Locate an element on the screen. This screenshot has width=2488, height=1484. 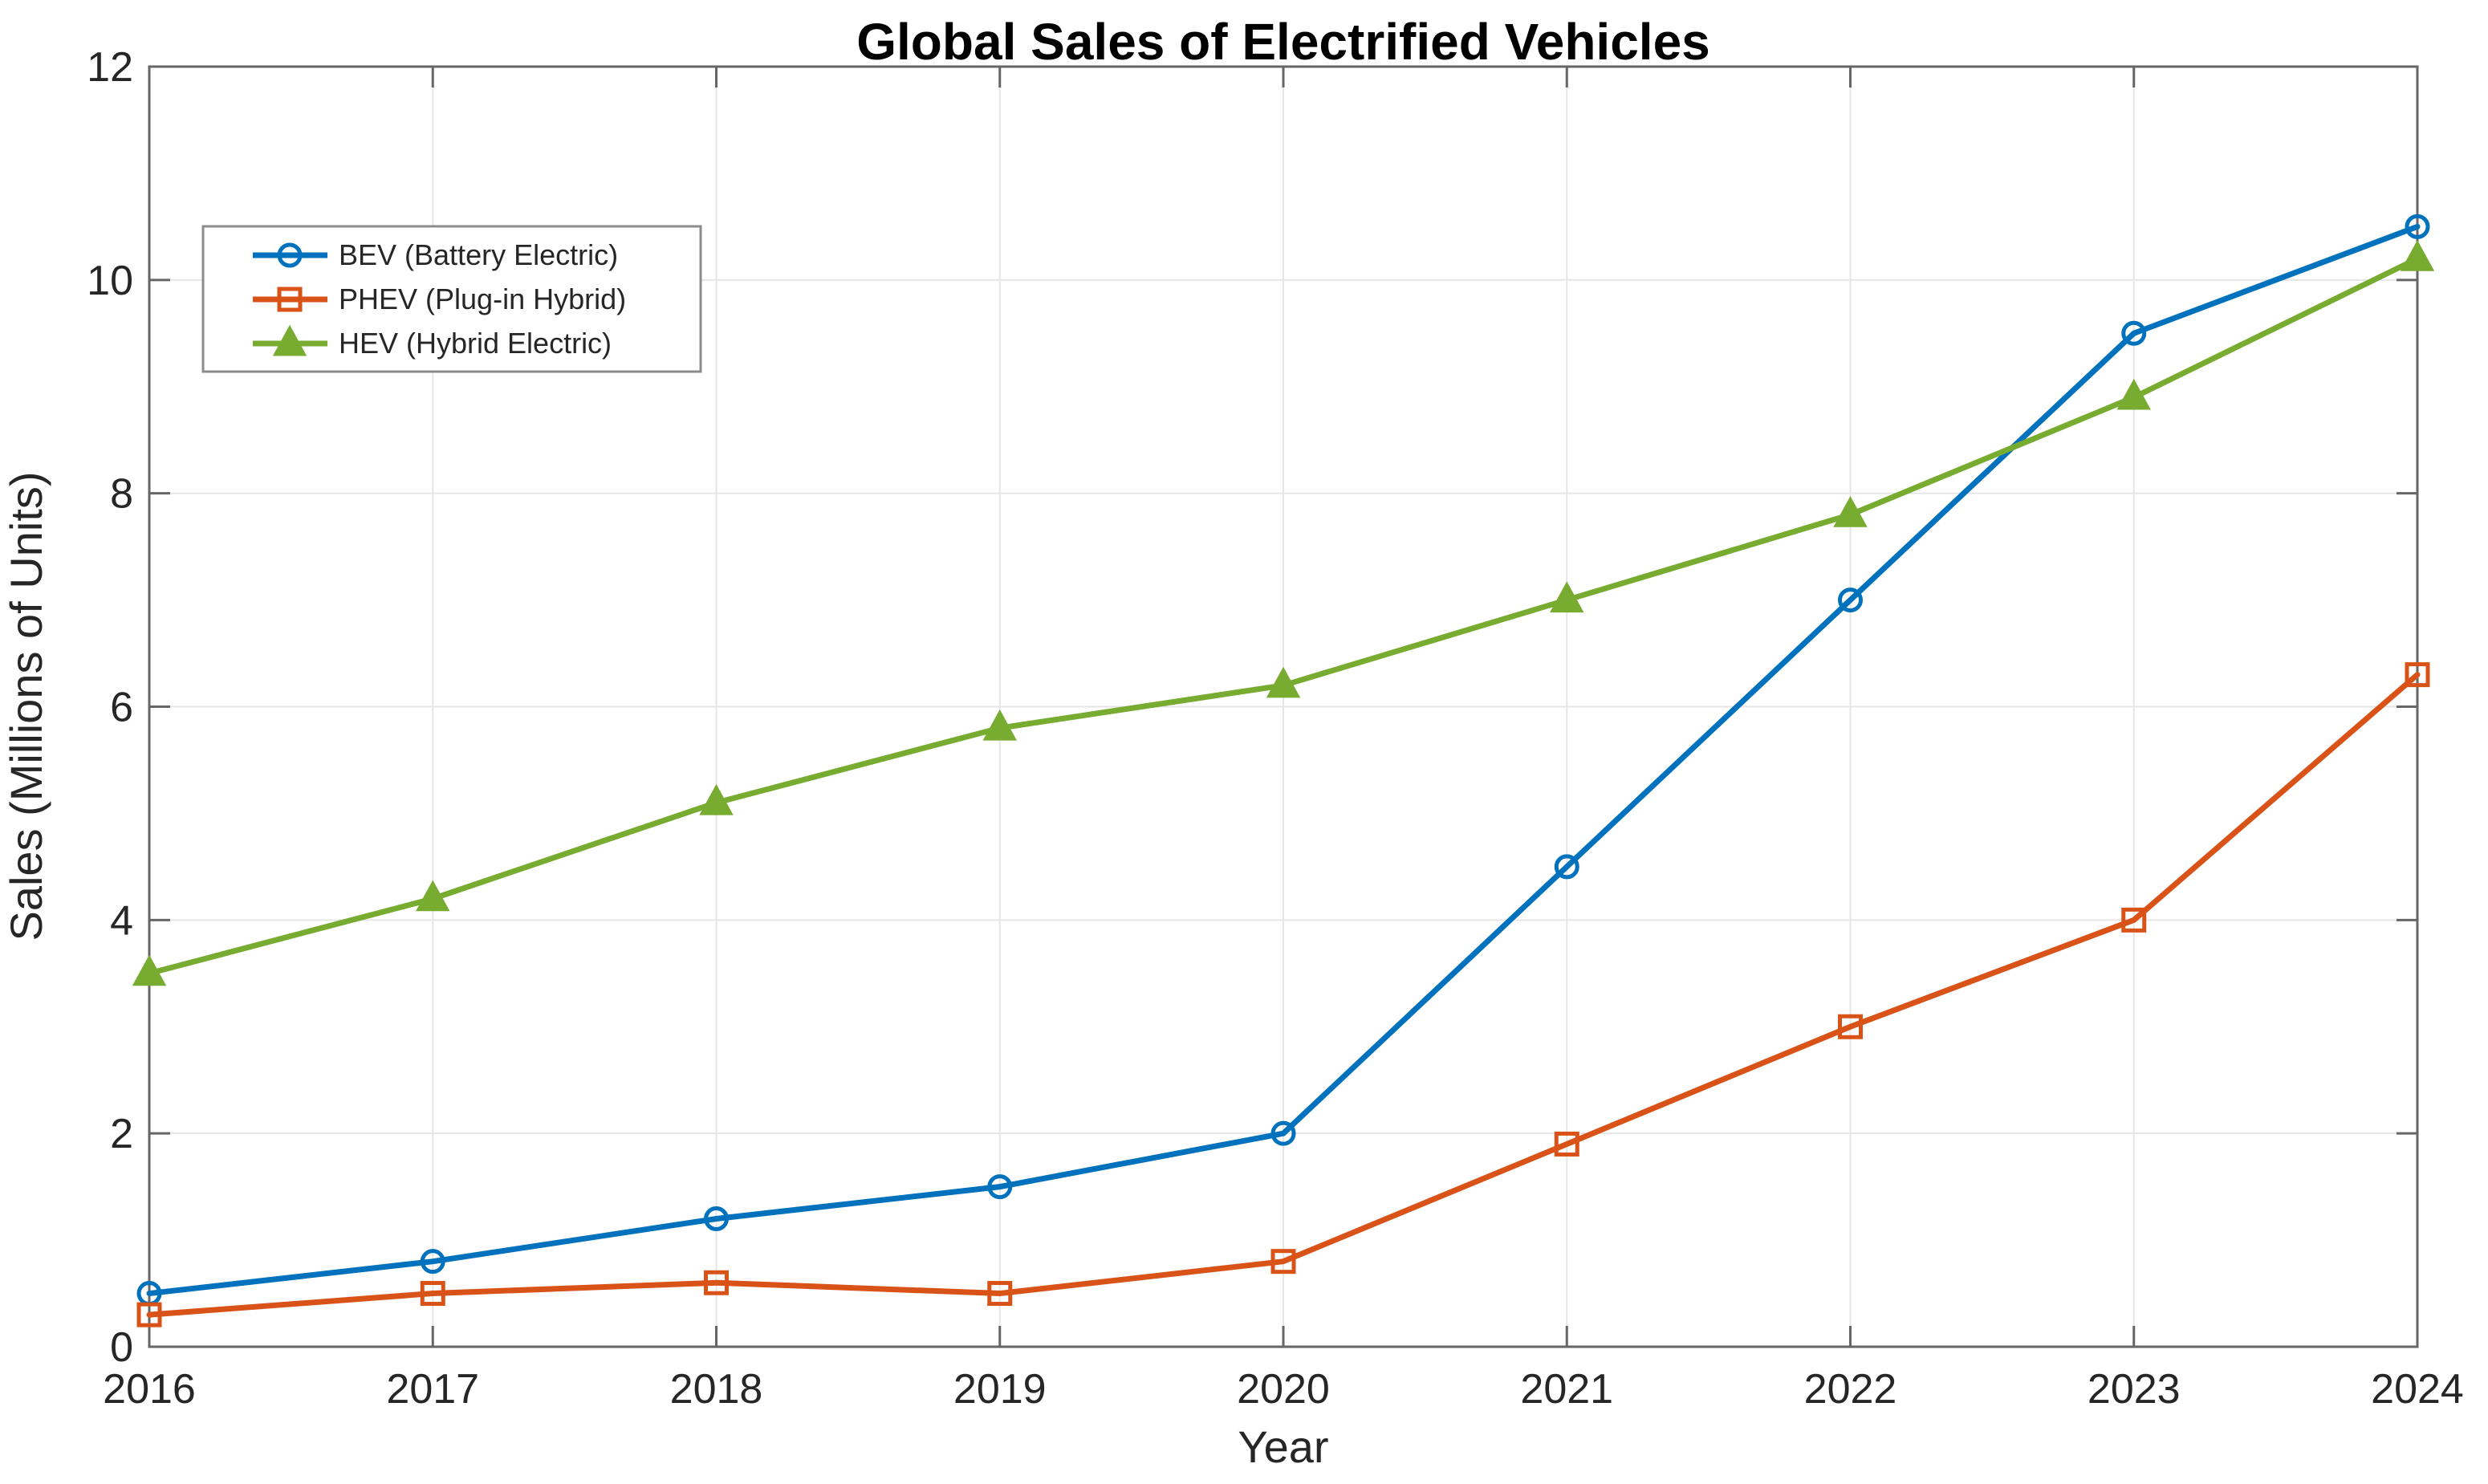
legend-sample-phev is located at coordinates (290, 299).